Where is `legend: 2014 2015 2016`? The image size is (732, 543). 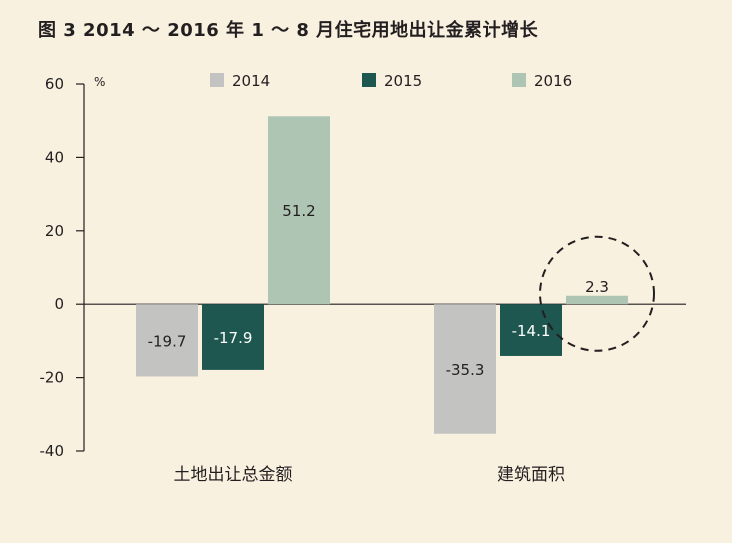
legend: 2014 2015 2016 is located at coordinates (391, 81).